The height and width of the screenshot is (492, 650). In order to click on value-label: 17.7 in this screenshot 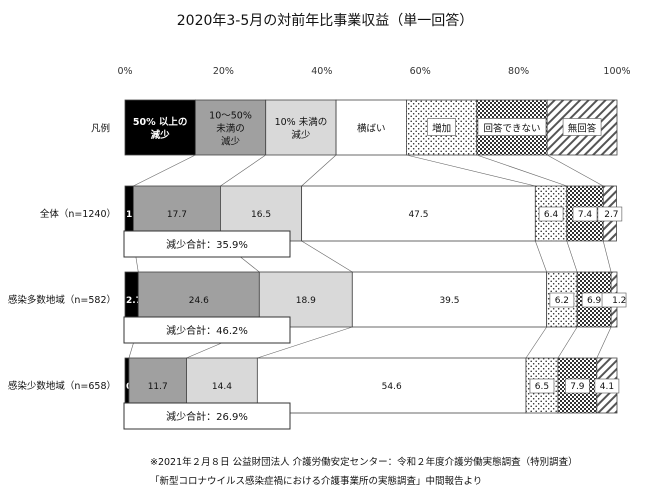, I will do `click(177, 215)`.